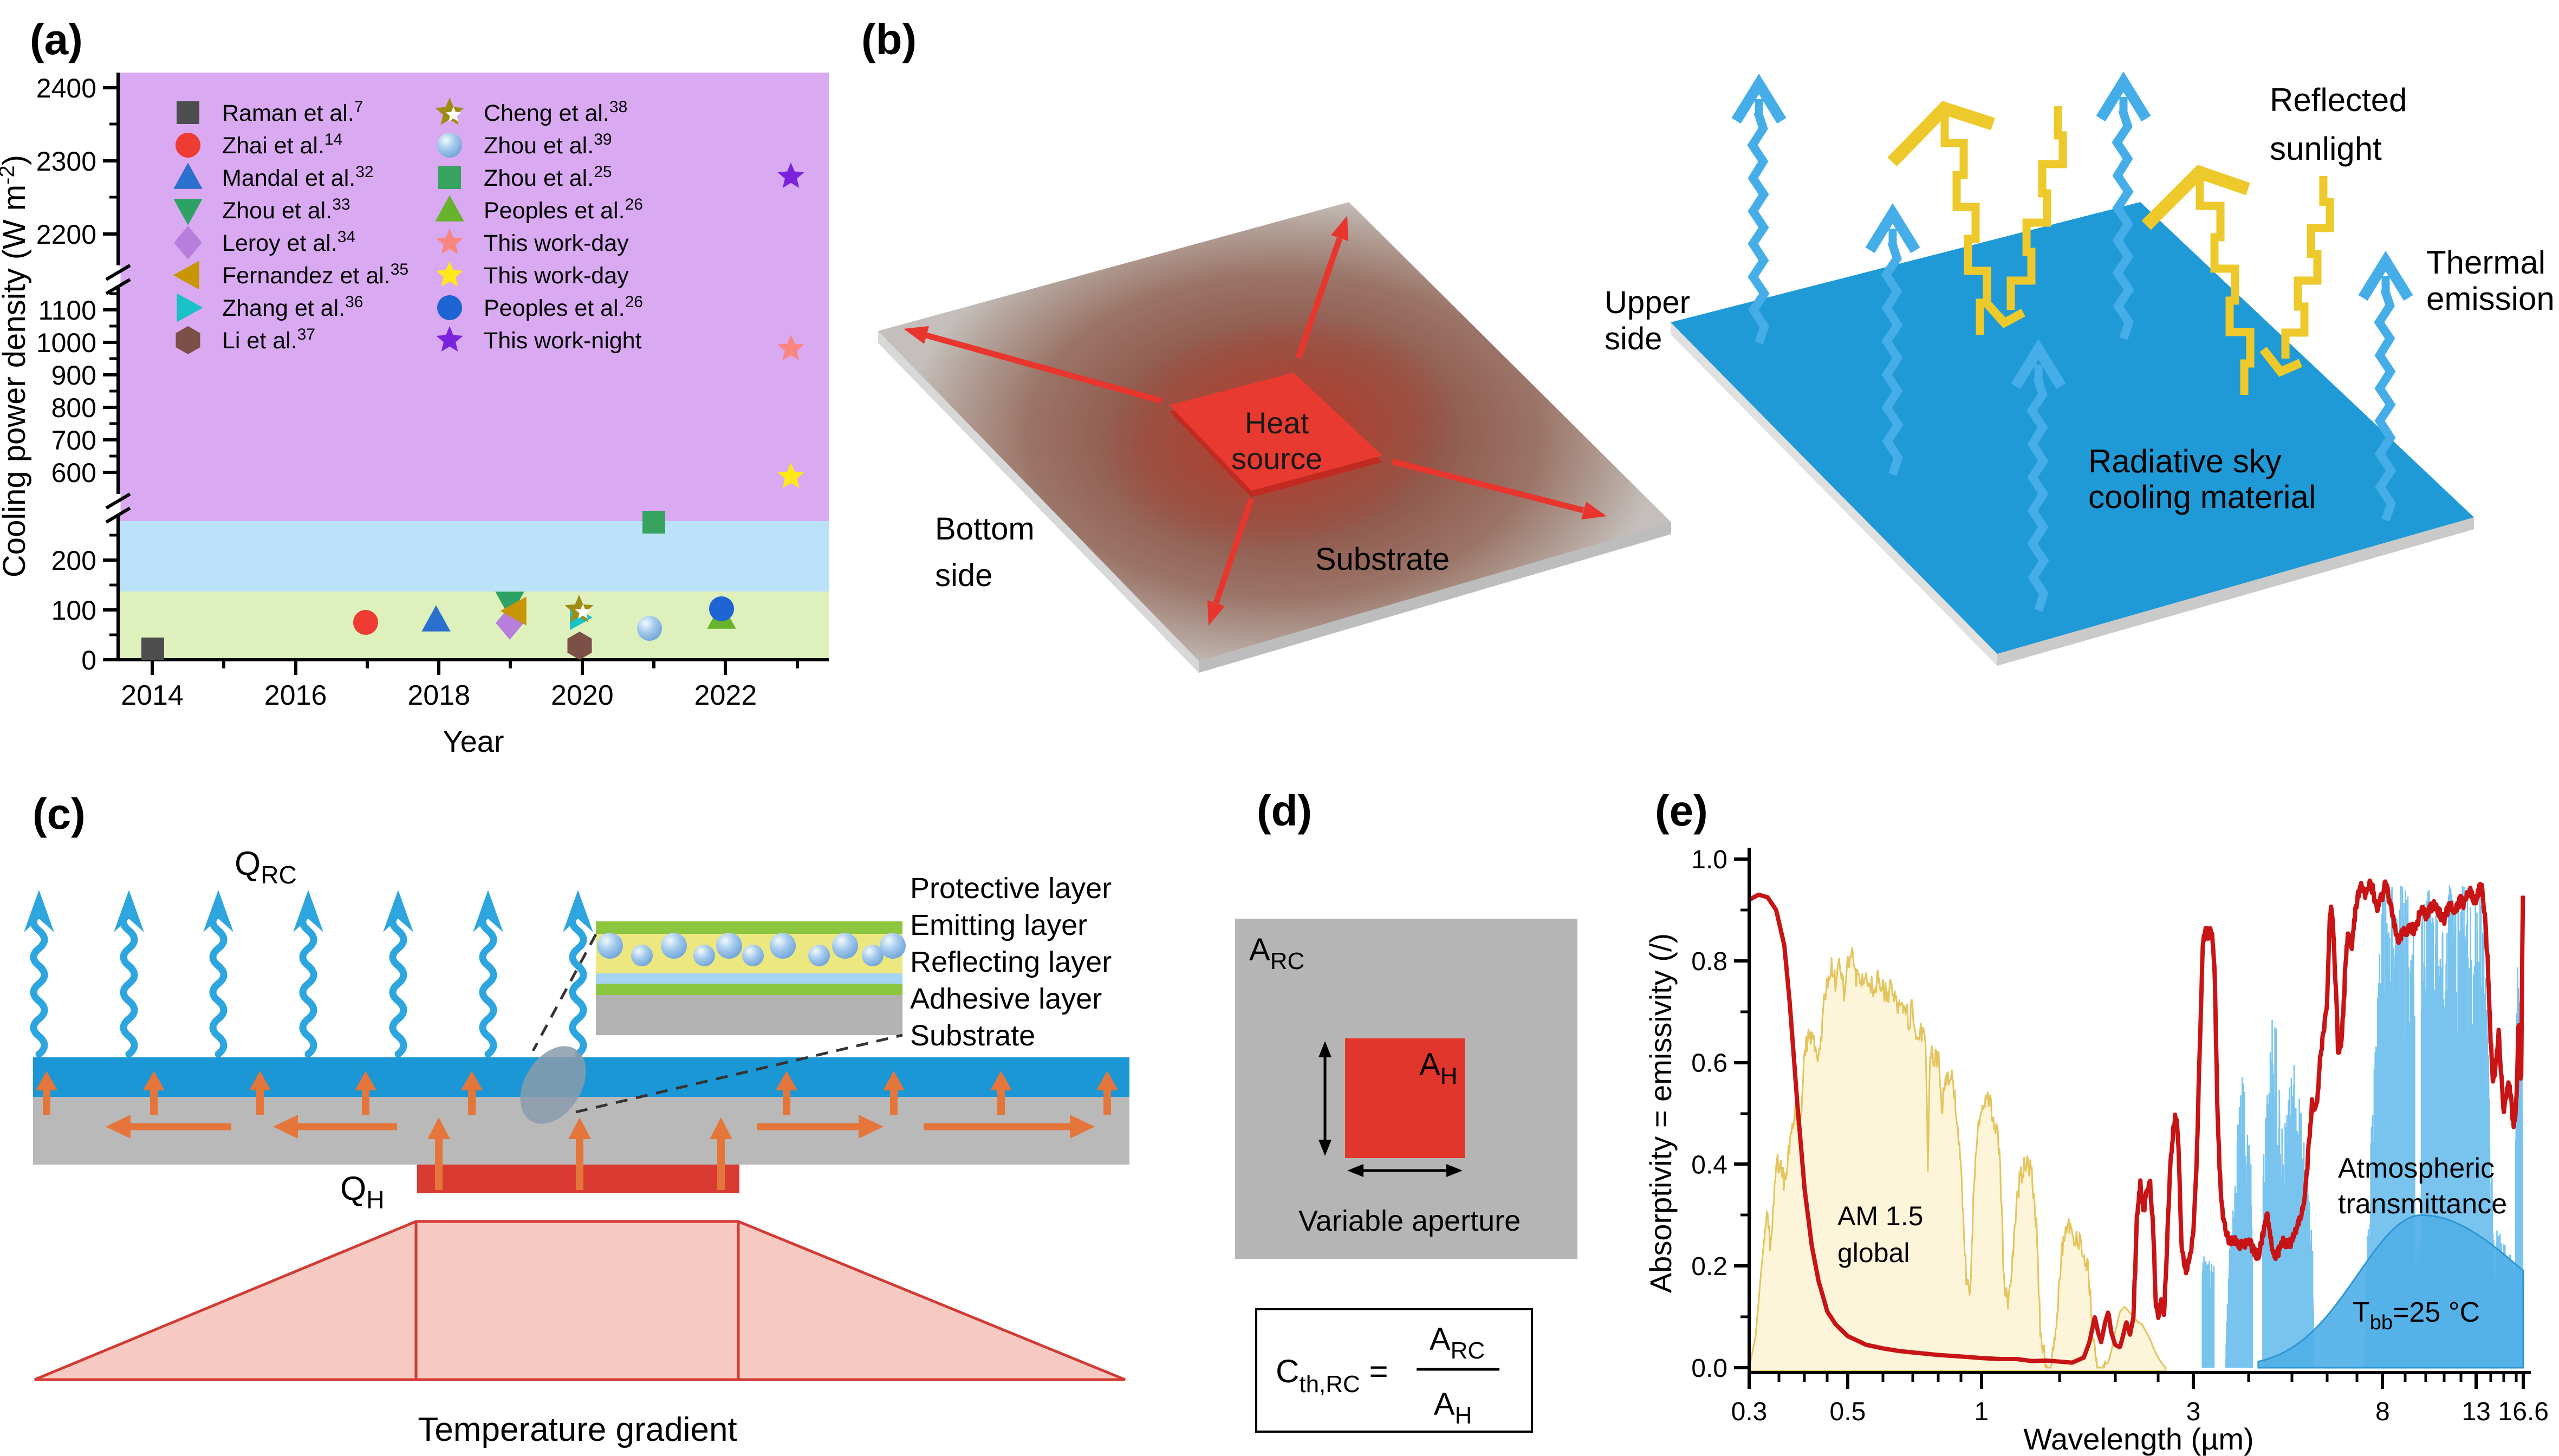 Image resolution: width=2559 pixels, height=1456 pixels. What do you see at coordinates (292, 112) in the screenshot?
I see `svg-text: Raman et al.7` at bounding box center [292, 112].